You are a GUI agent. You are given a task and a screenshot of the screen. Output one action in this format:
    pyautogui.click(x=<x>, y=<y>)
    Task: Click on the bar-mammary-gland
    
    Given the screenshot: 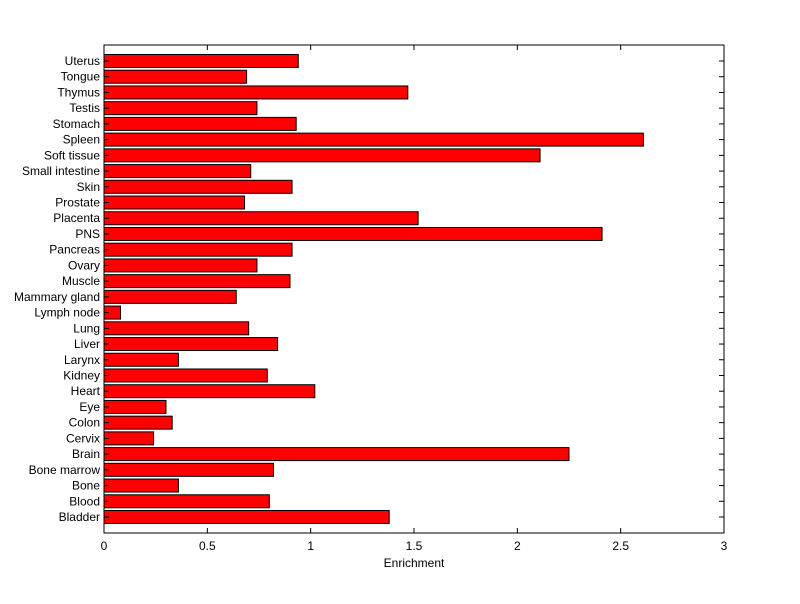 What is the action you would take?
    pyautogui.click(x=170, y=296)
    